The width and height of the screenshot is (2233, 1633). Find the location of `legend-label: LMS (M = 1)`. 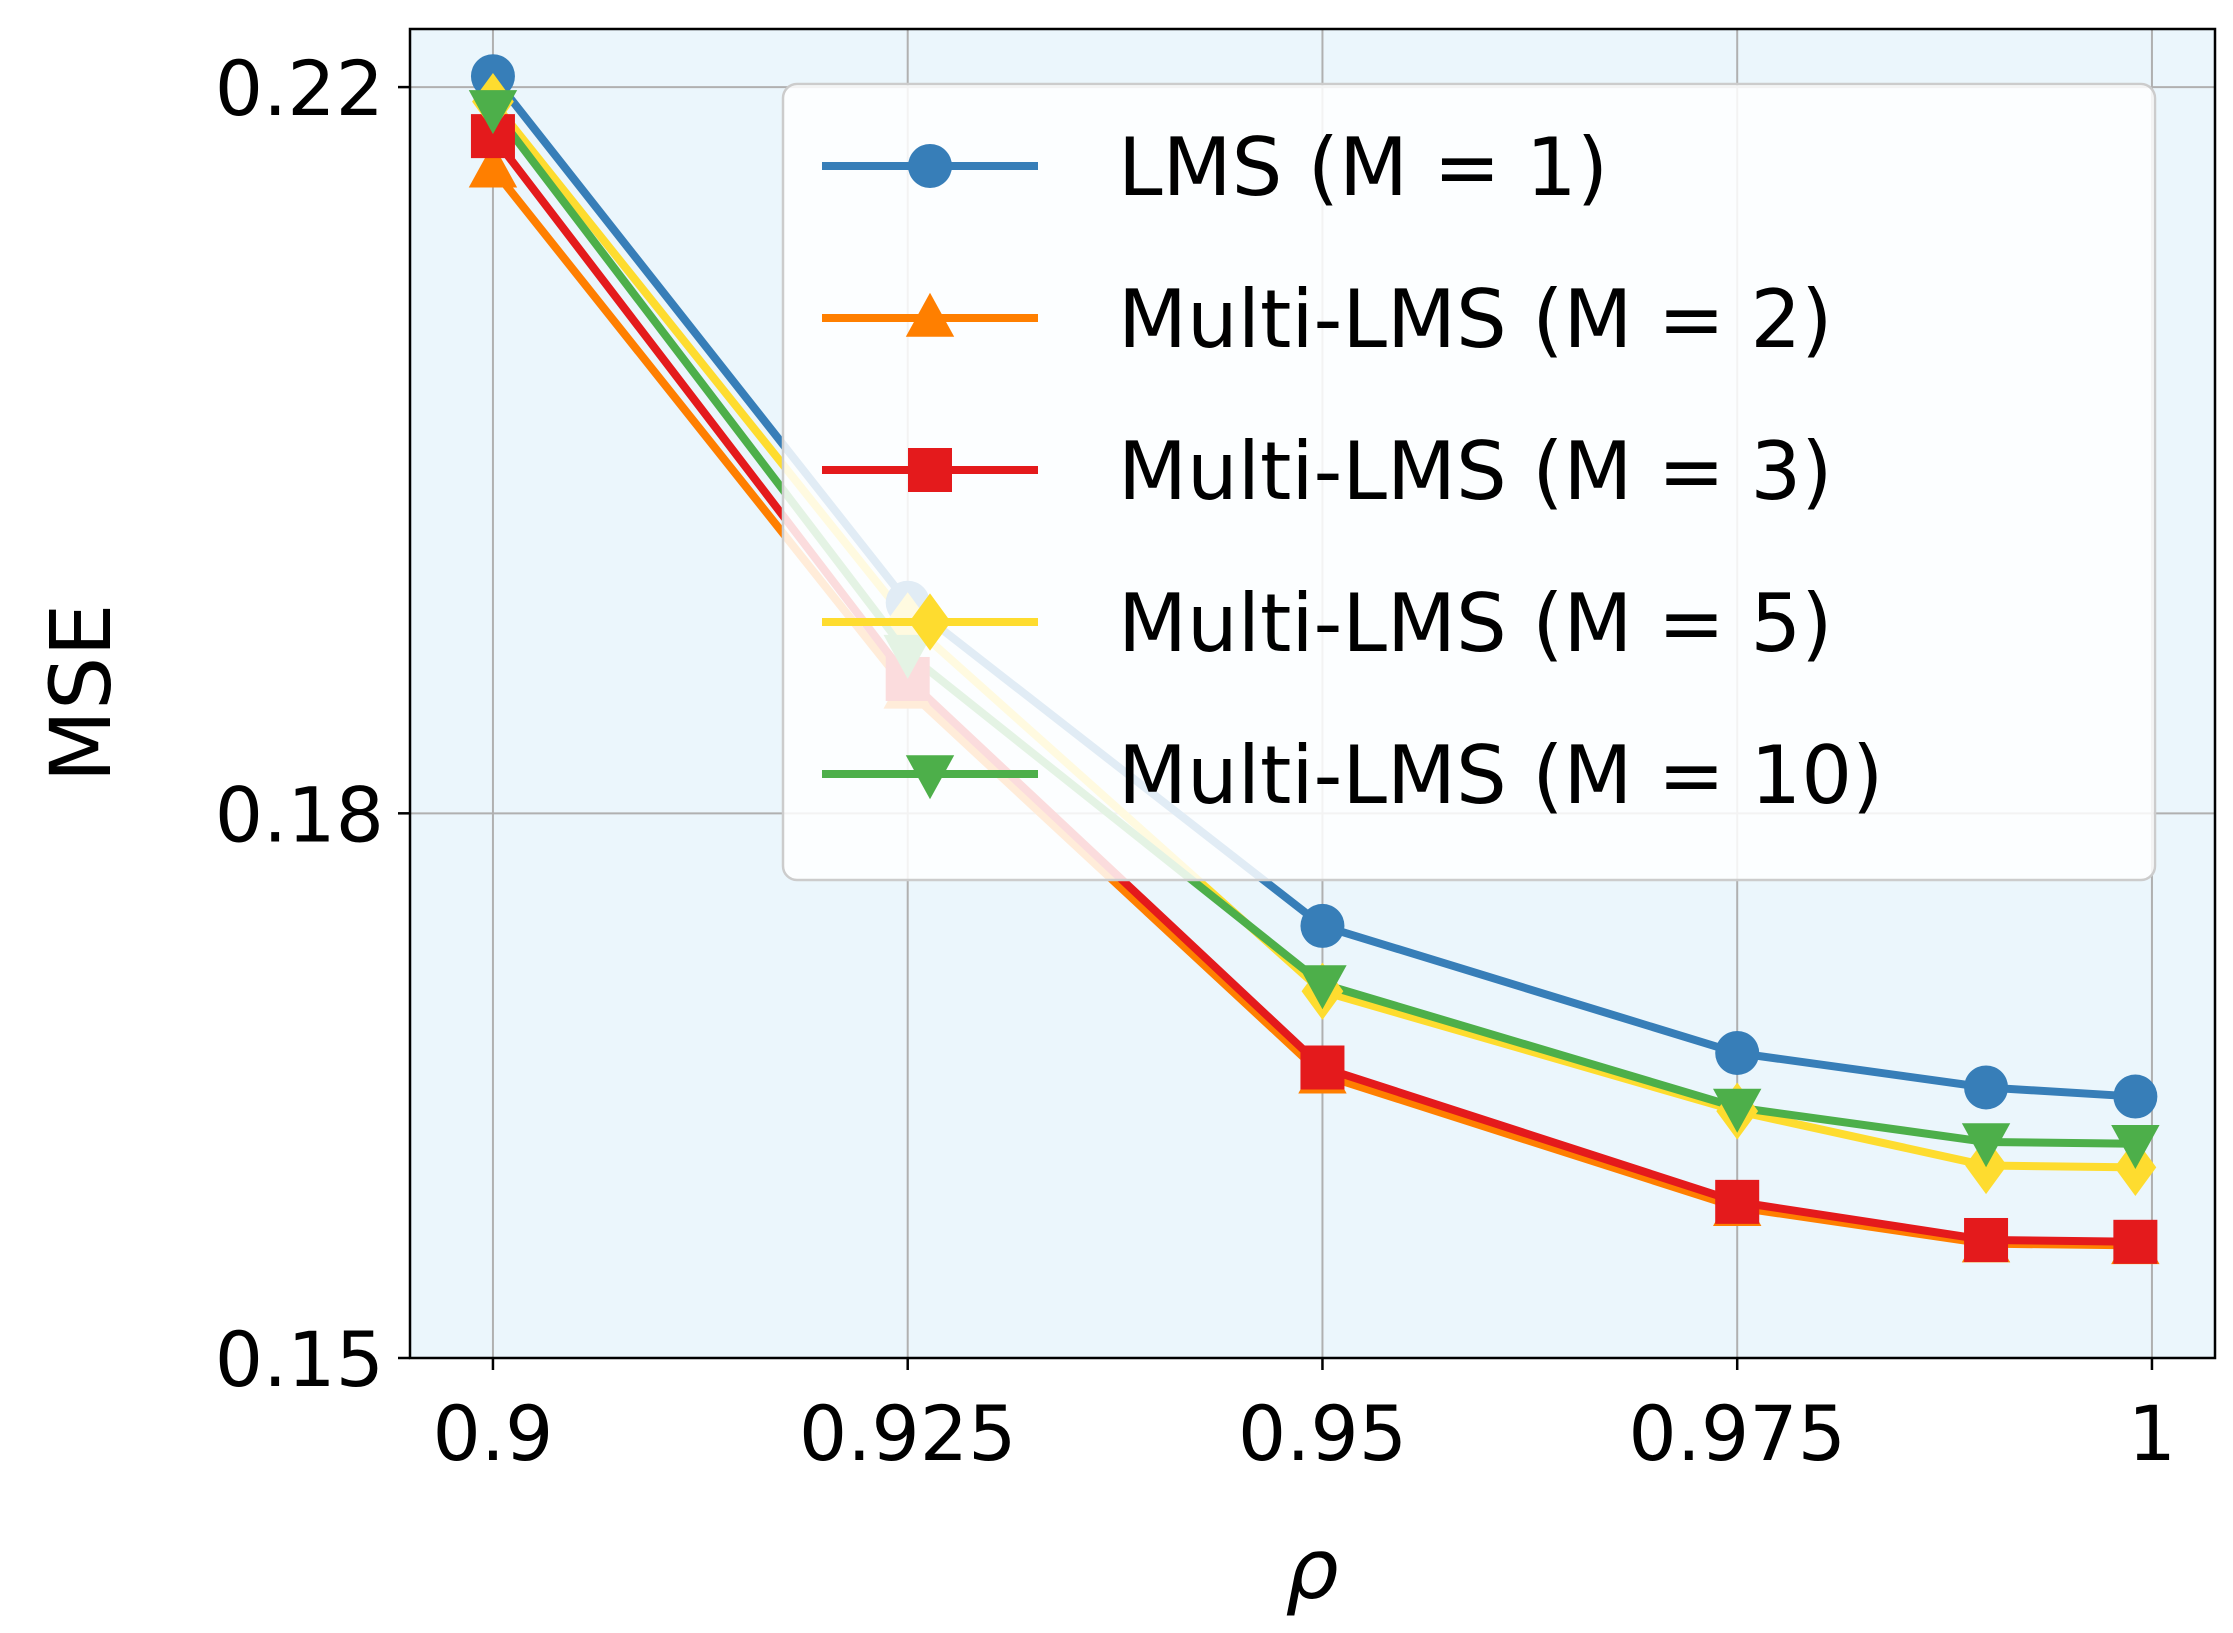

legend-label: LMS (M = 1) is located at coordinates (1363, 167).